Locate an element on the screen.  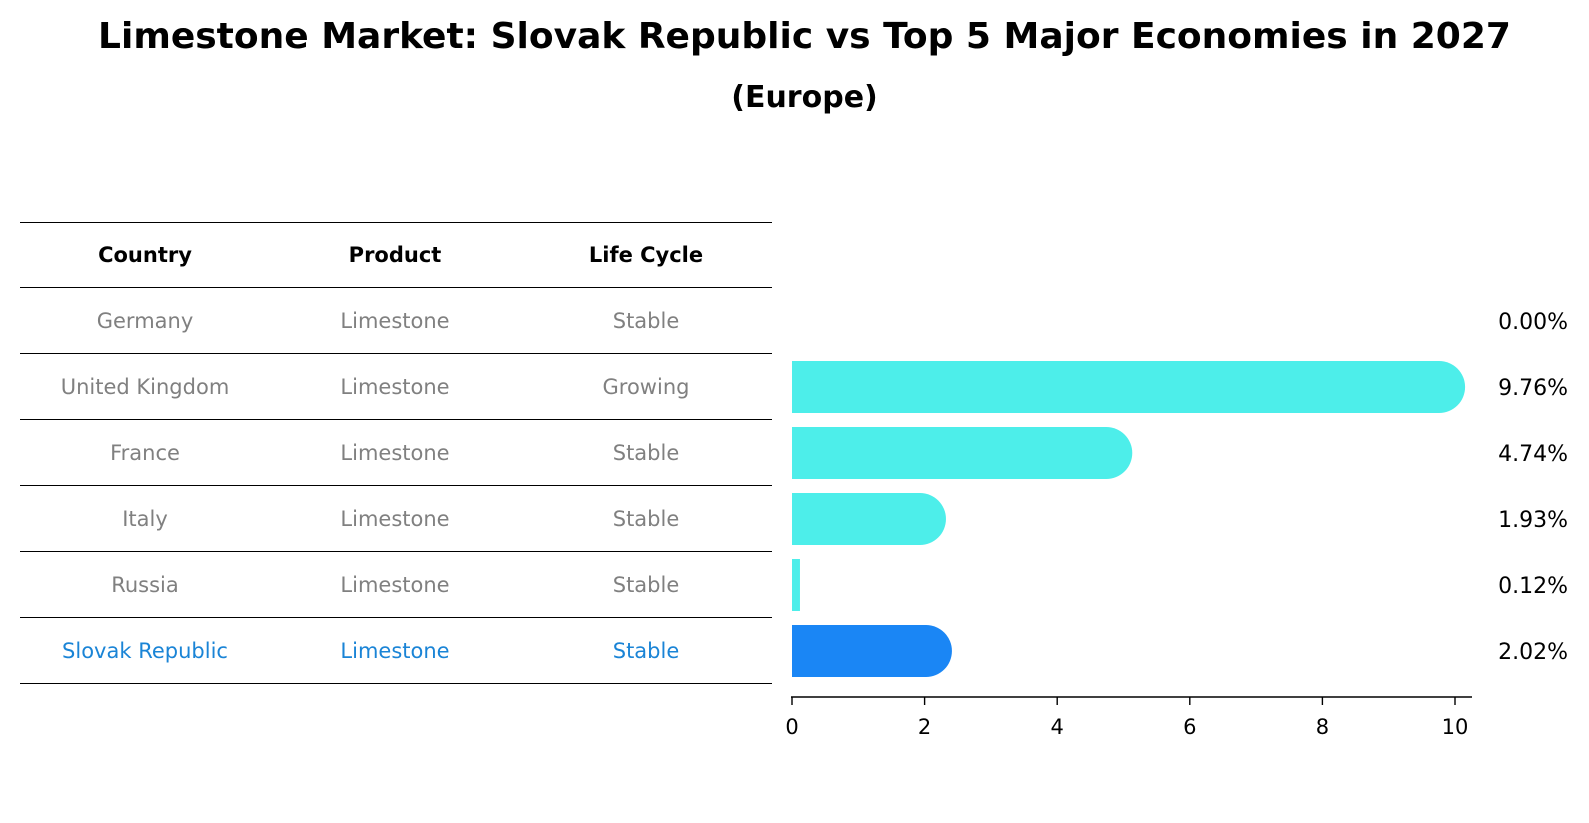
table-row: Germany Limestone Stable is located at coordinates (396, 321).